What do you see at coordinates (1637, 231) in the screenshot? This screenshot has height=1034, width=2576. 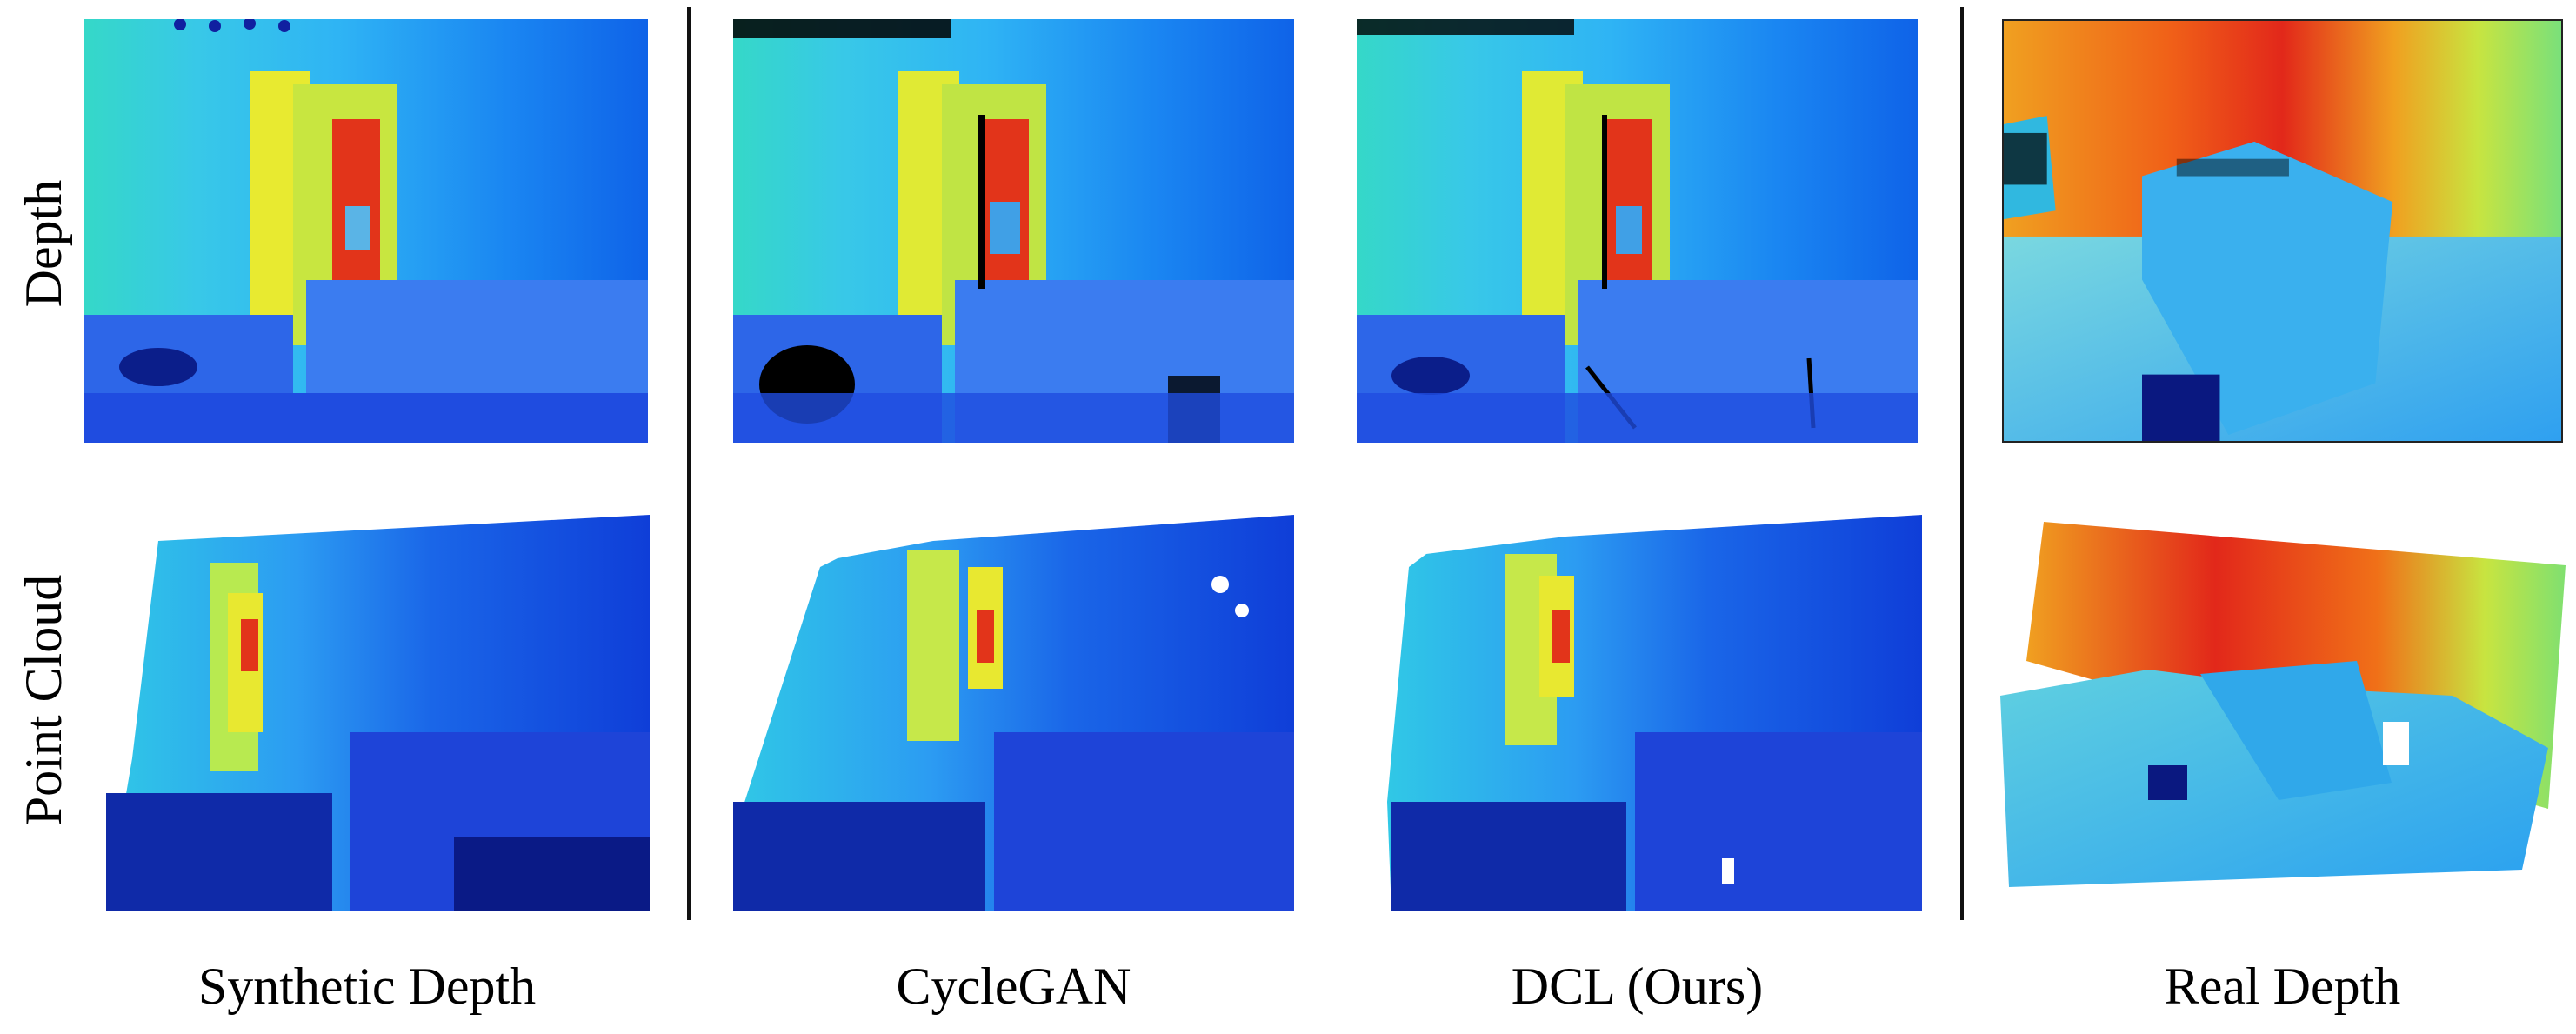 I see `dcl-depth-map` at bounding box center [1637, 231].